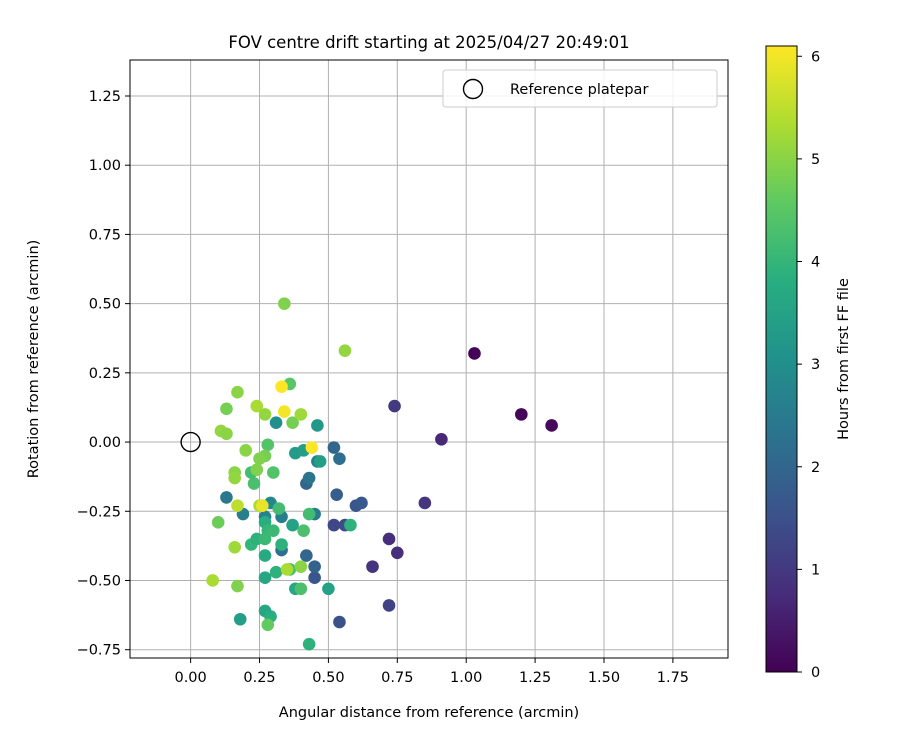 This screenshot has width=900, height=754. I want to click on legend-marker-icon, so click(473, 89).